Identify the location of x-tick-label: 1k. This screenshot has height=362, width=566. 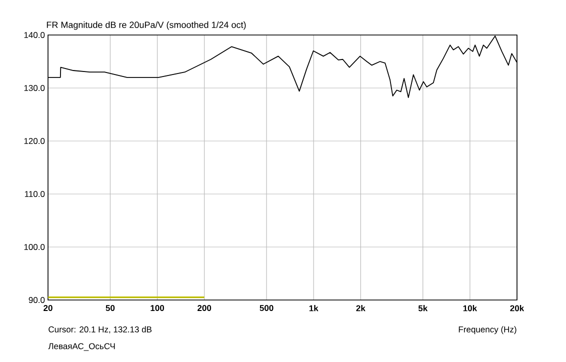
(313, 308).